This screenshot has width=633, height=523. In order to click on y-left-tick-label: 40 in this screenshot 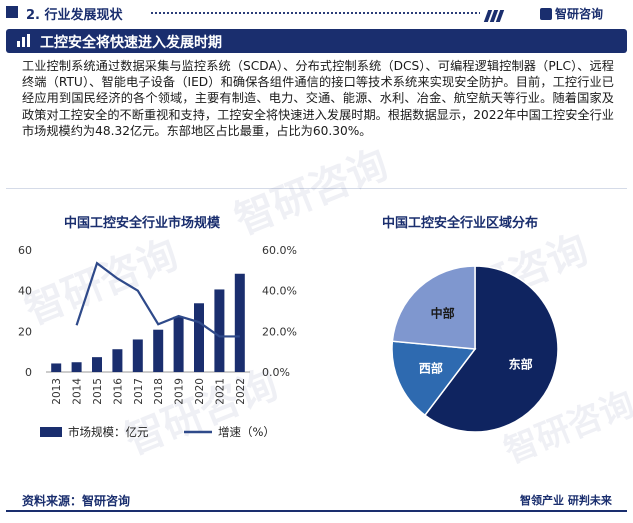, I will do `click(25, 291)`.